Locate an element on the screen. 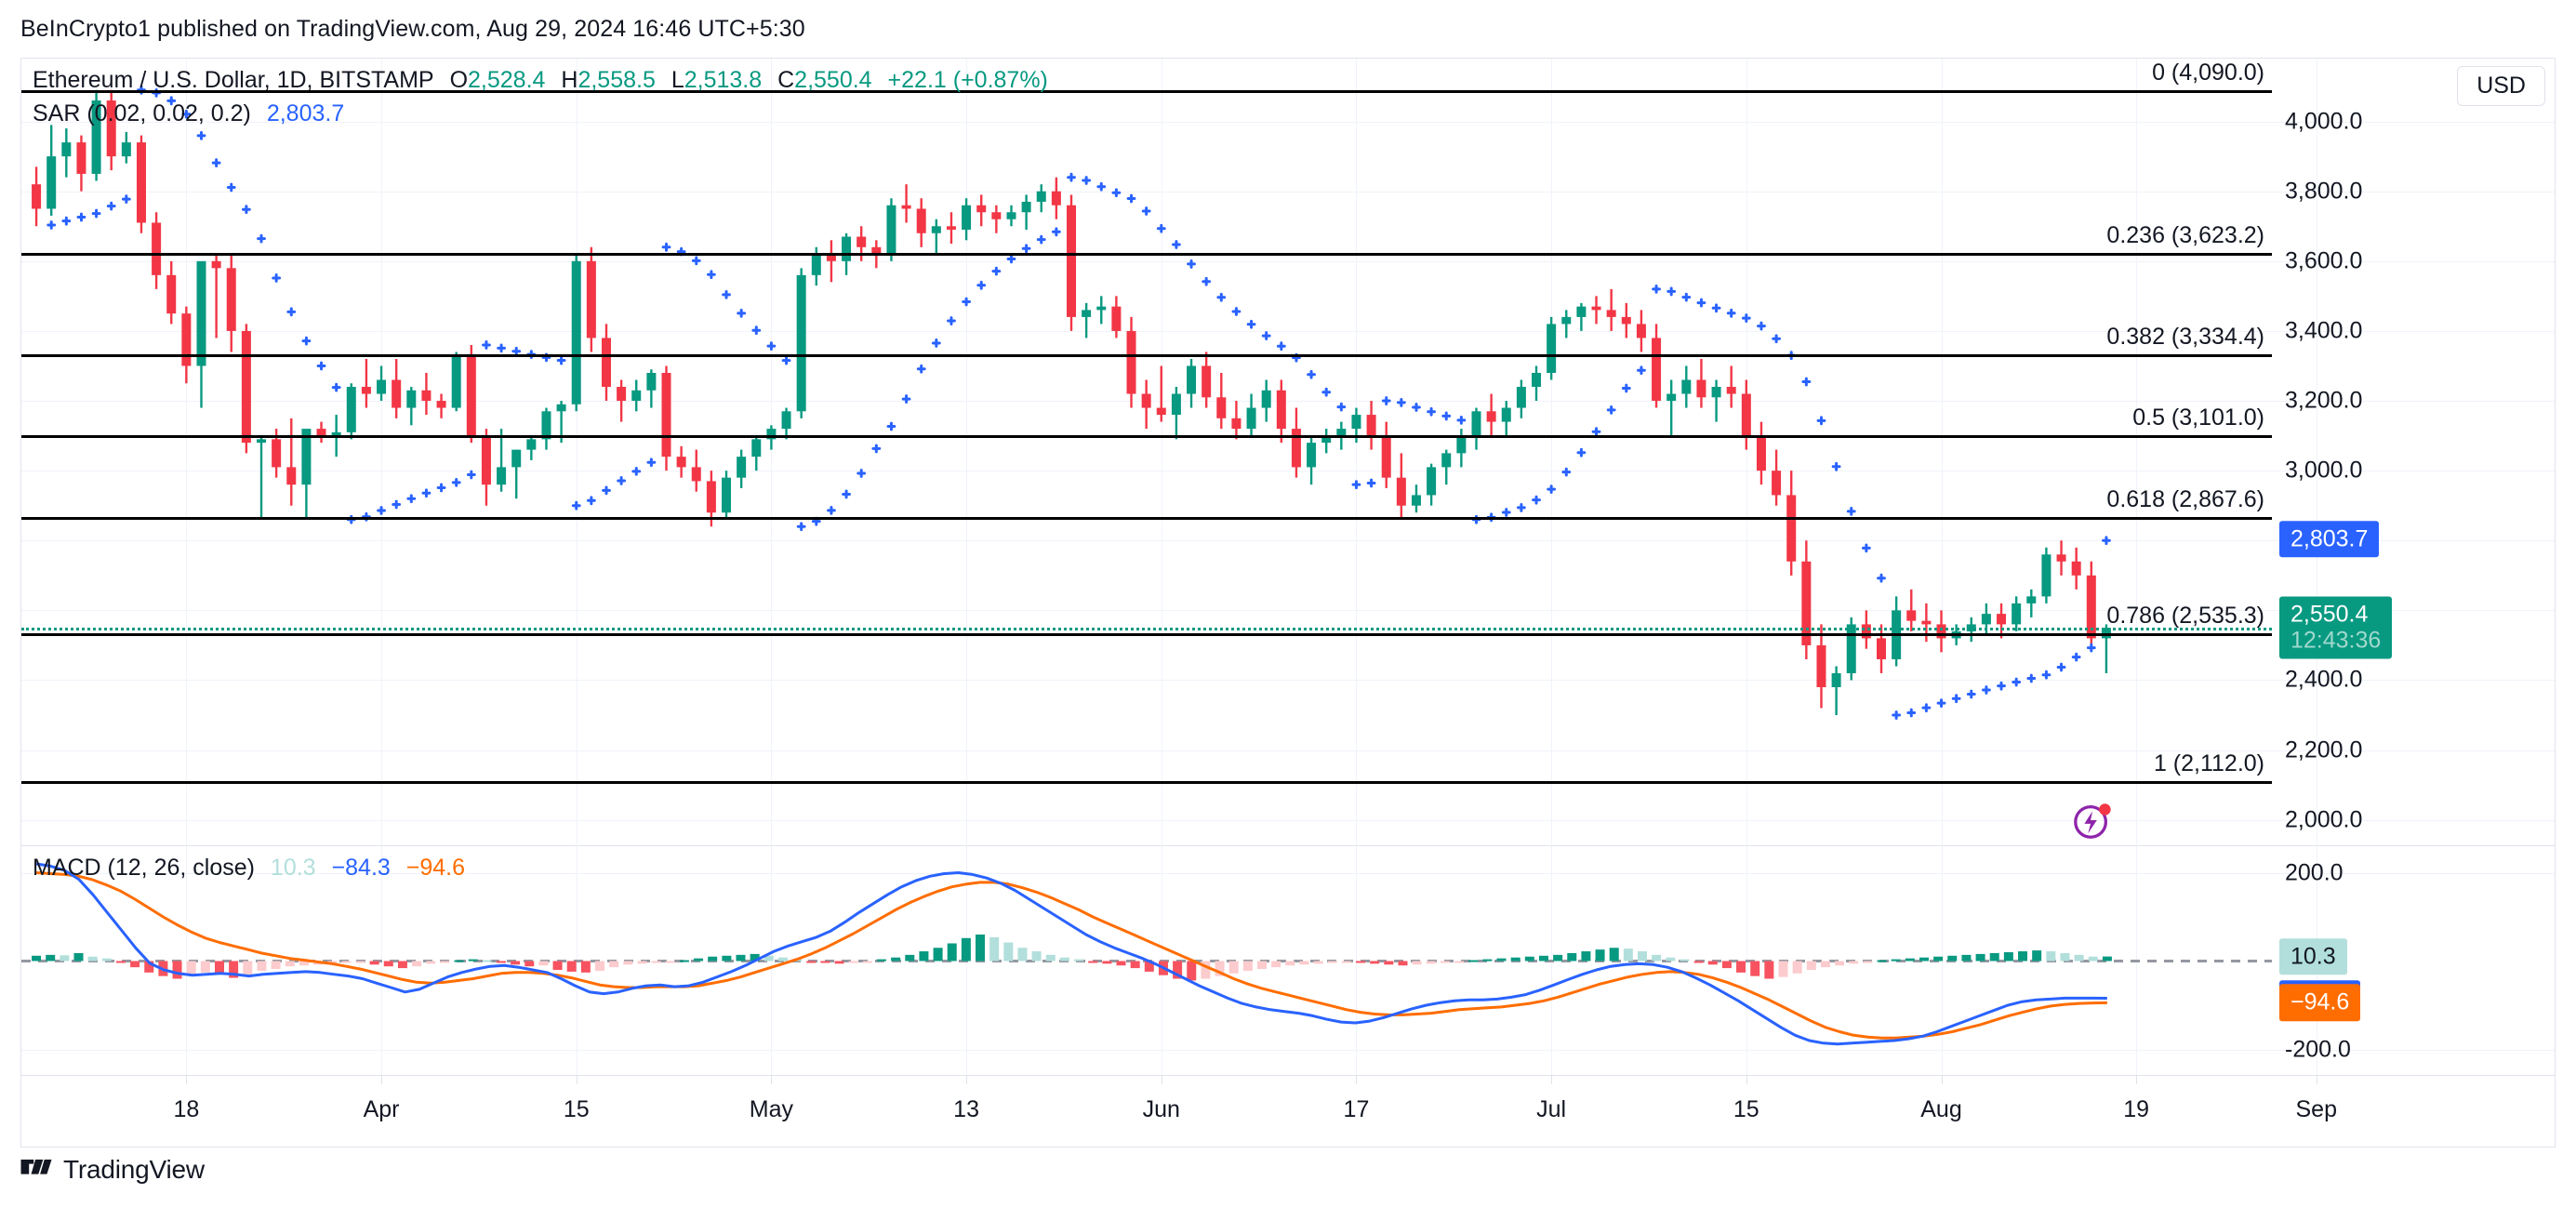 The width and height of the screenshot is (2576, 1207). last-price-tag: 2,550.4 12:43:36 is located at coordinates (2336, 627).